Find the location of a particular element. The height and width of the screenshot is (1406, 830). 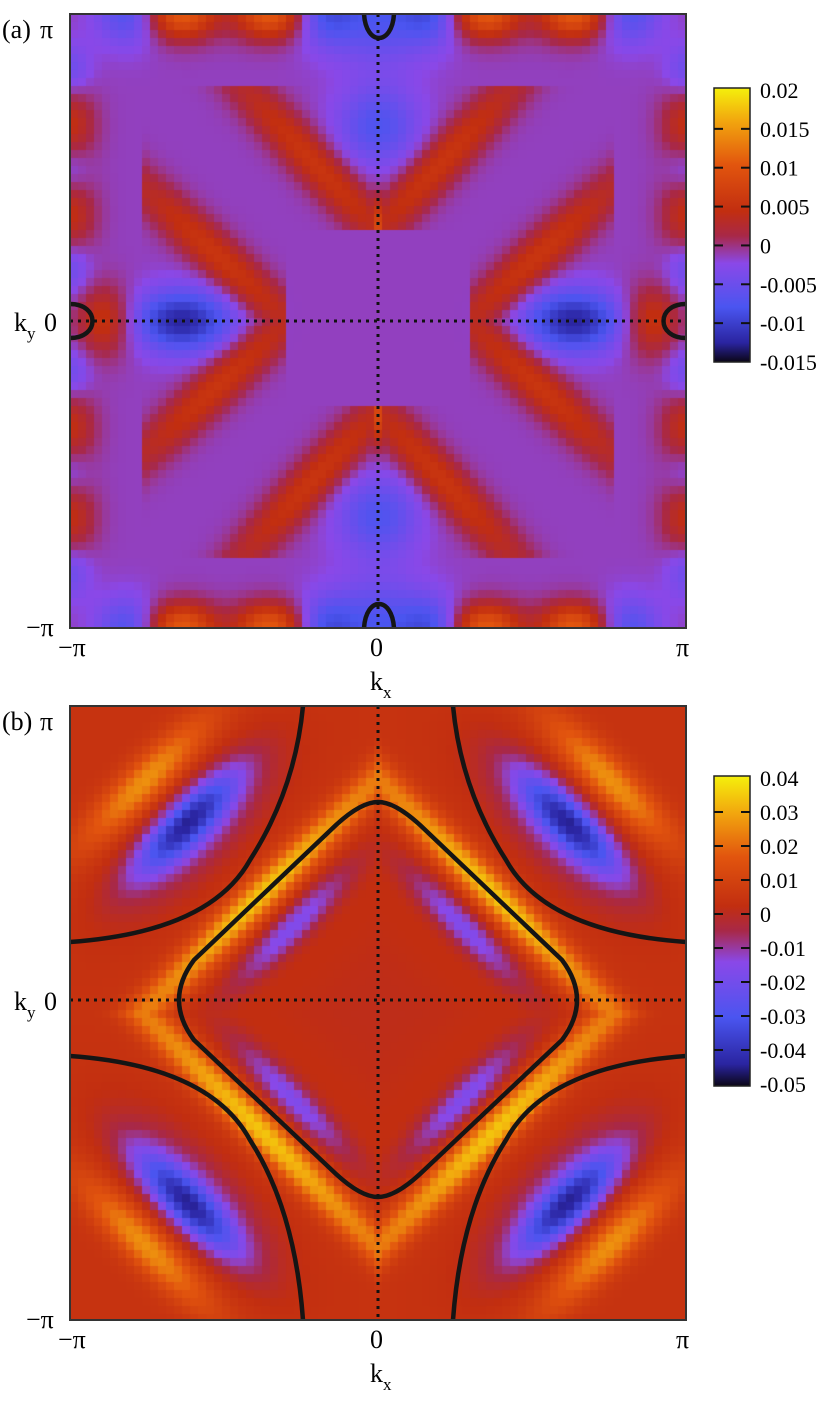

panel-a-colorbar-strip is located at coordinates (732, 225).